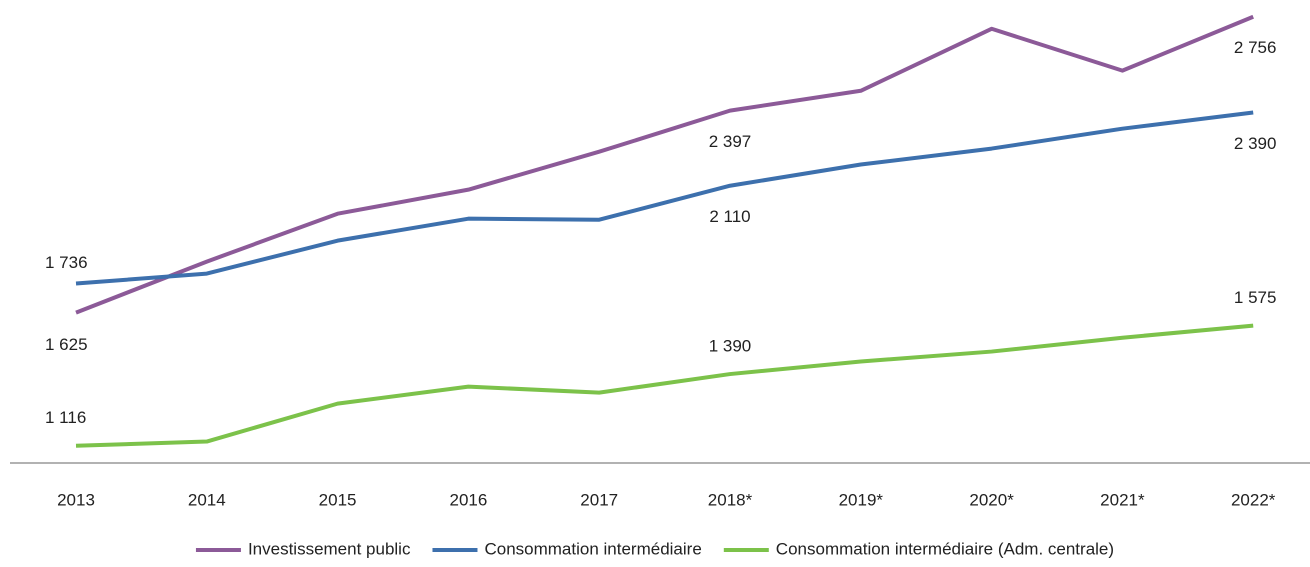 The width and height of the screenshot is (1310, 567). What do you see at coordinates (1253, 499) in the screenshot?
I see `x-tick-label: 2022*` at bounding box center [1253, 499].